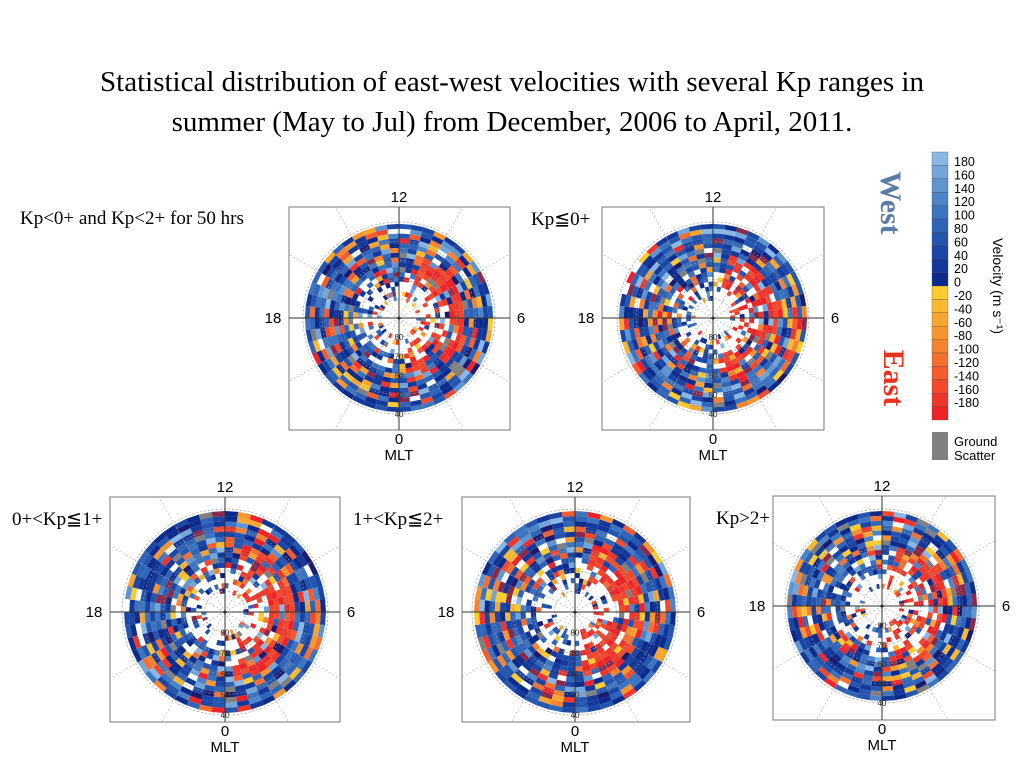  Describe the element at coordinates (882, 664) in the screenshot. I see `latitude-label: 60` at that location.